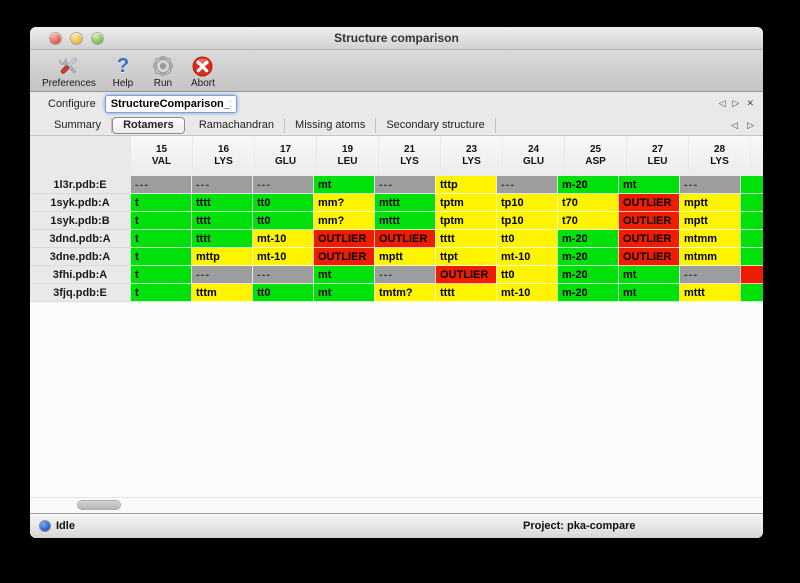  Describe the element at coordinates (736, 103) in the screenshot. I see `configure-next-icon: ▷` at that location.